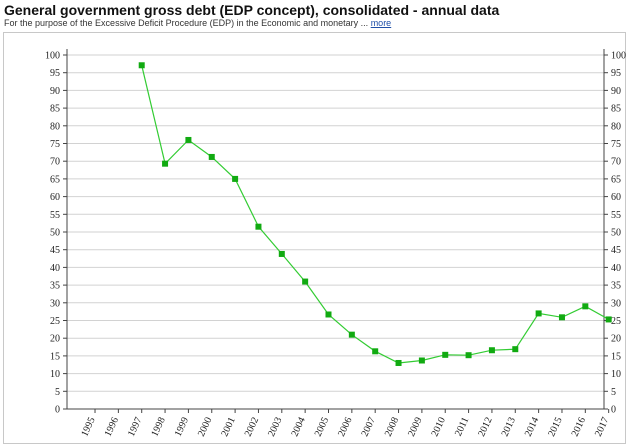 The height and width of the screenshot is (447, 629). Describe the element at coordinates (368, 427) in the screenshot. I see `x-tick-label: 2007` at that location.